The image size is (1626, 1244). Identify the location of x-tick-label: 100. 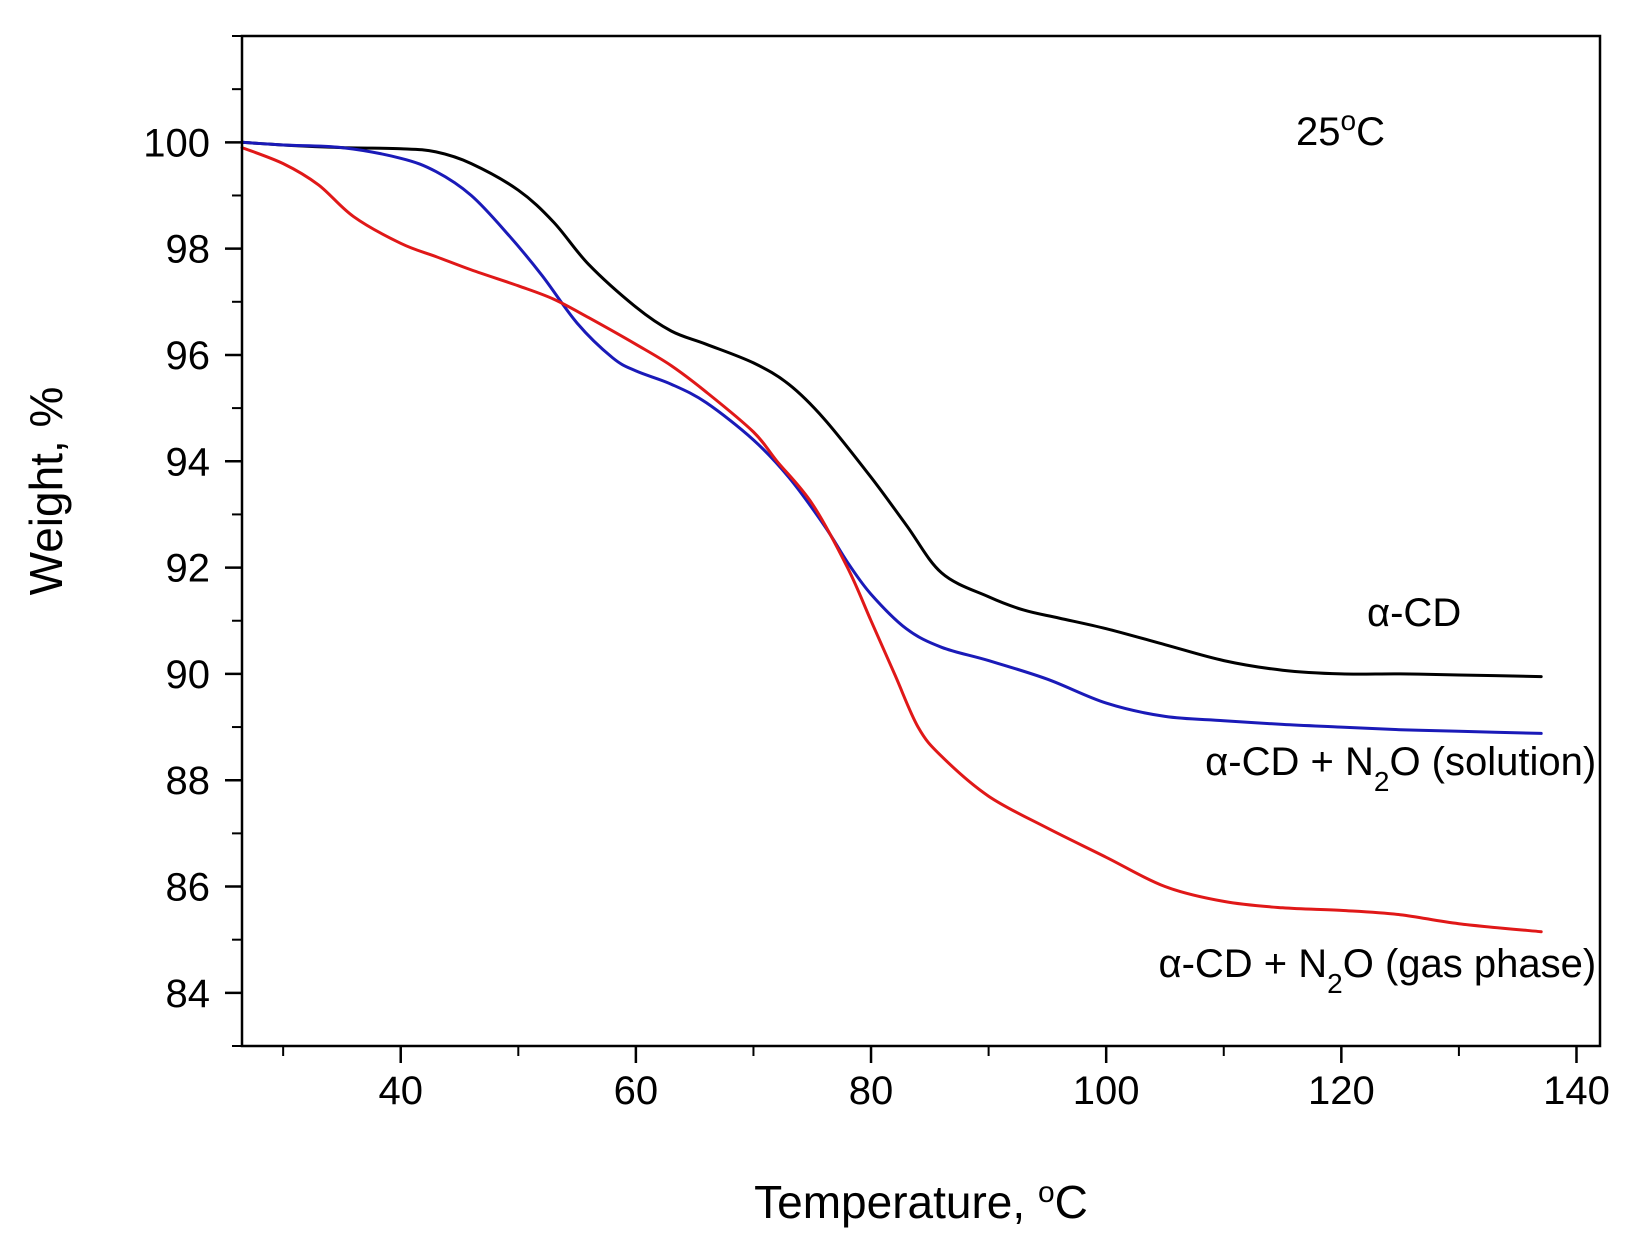
(1106, 1091).